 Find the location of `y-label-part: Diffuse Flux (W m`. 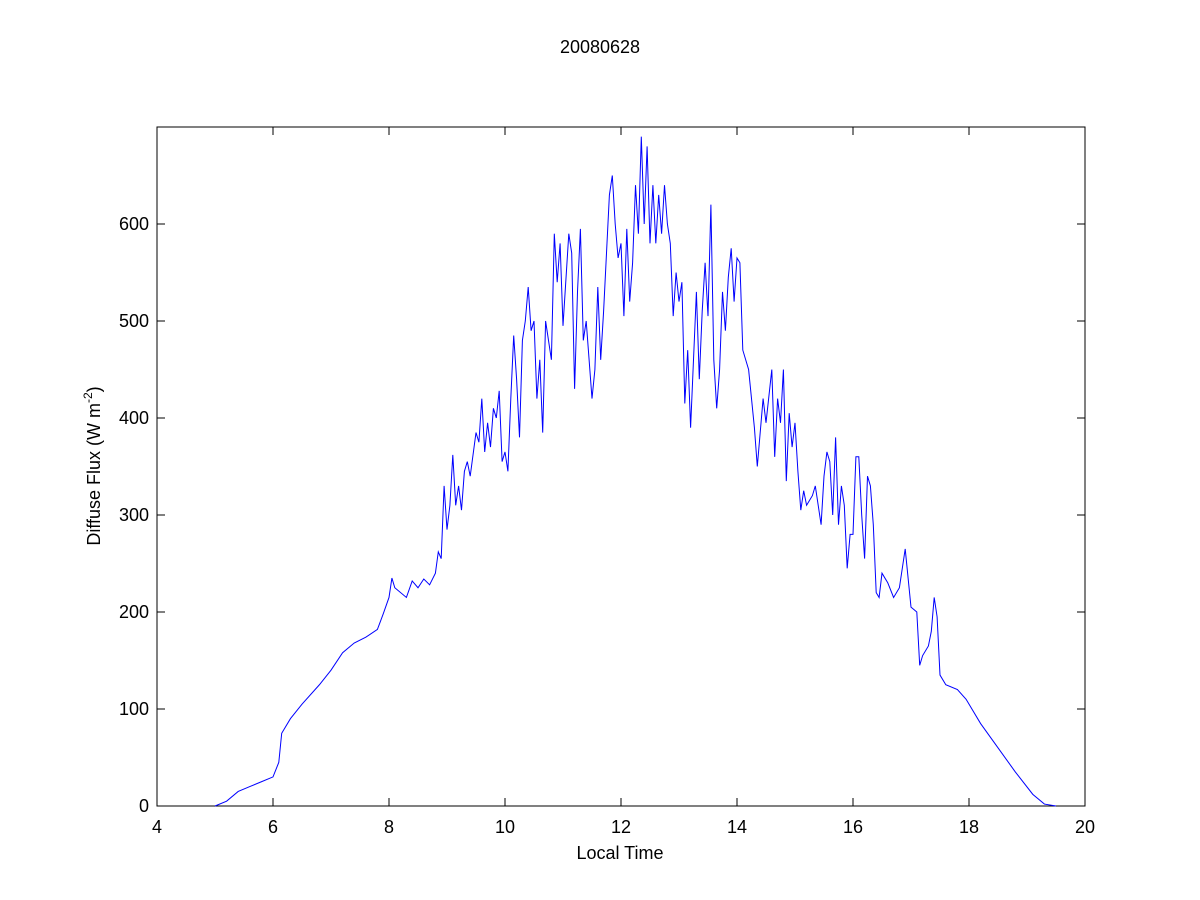

y-label-part: Diffuse Flux (W m is located at coordinates (94, 474).